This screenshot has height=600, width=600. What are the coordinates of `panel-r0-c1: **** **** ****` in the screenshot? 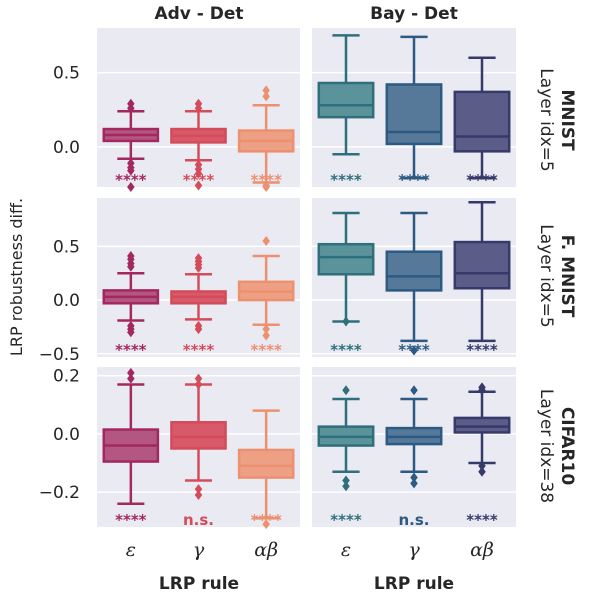 It's located at (414, 111).